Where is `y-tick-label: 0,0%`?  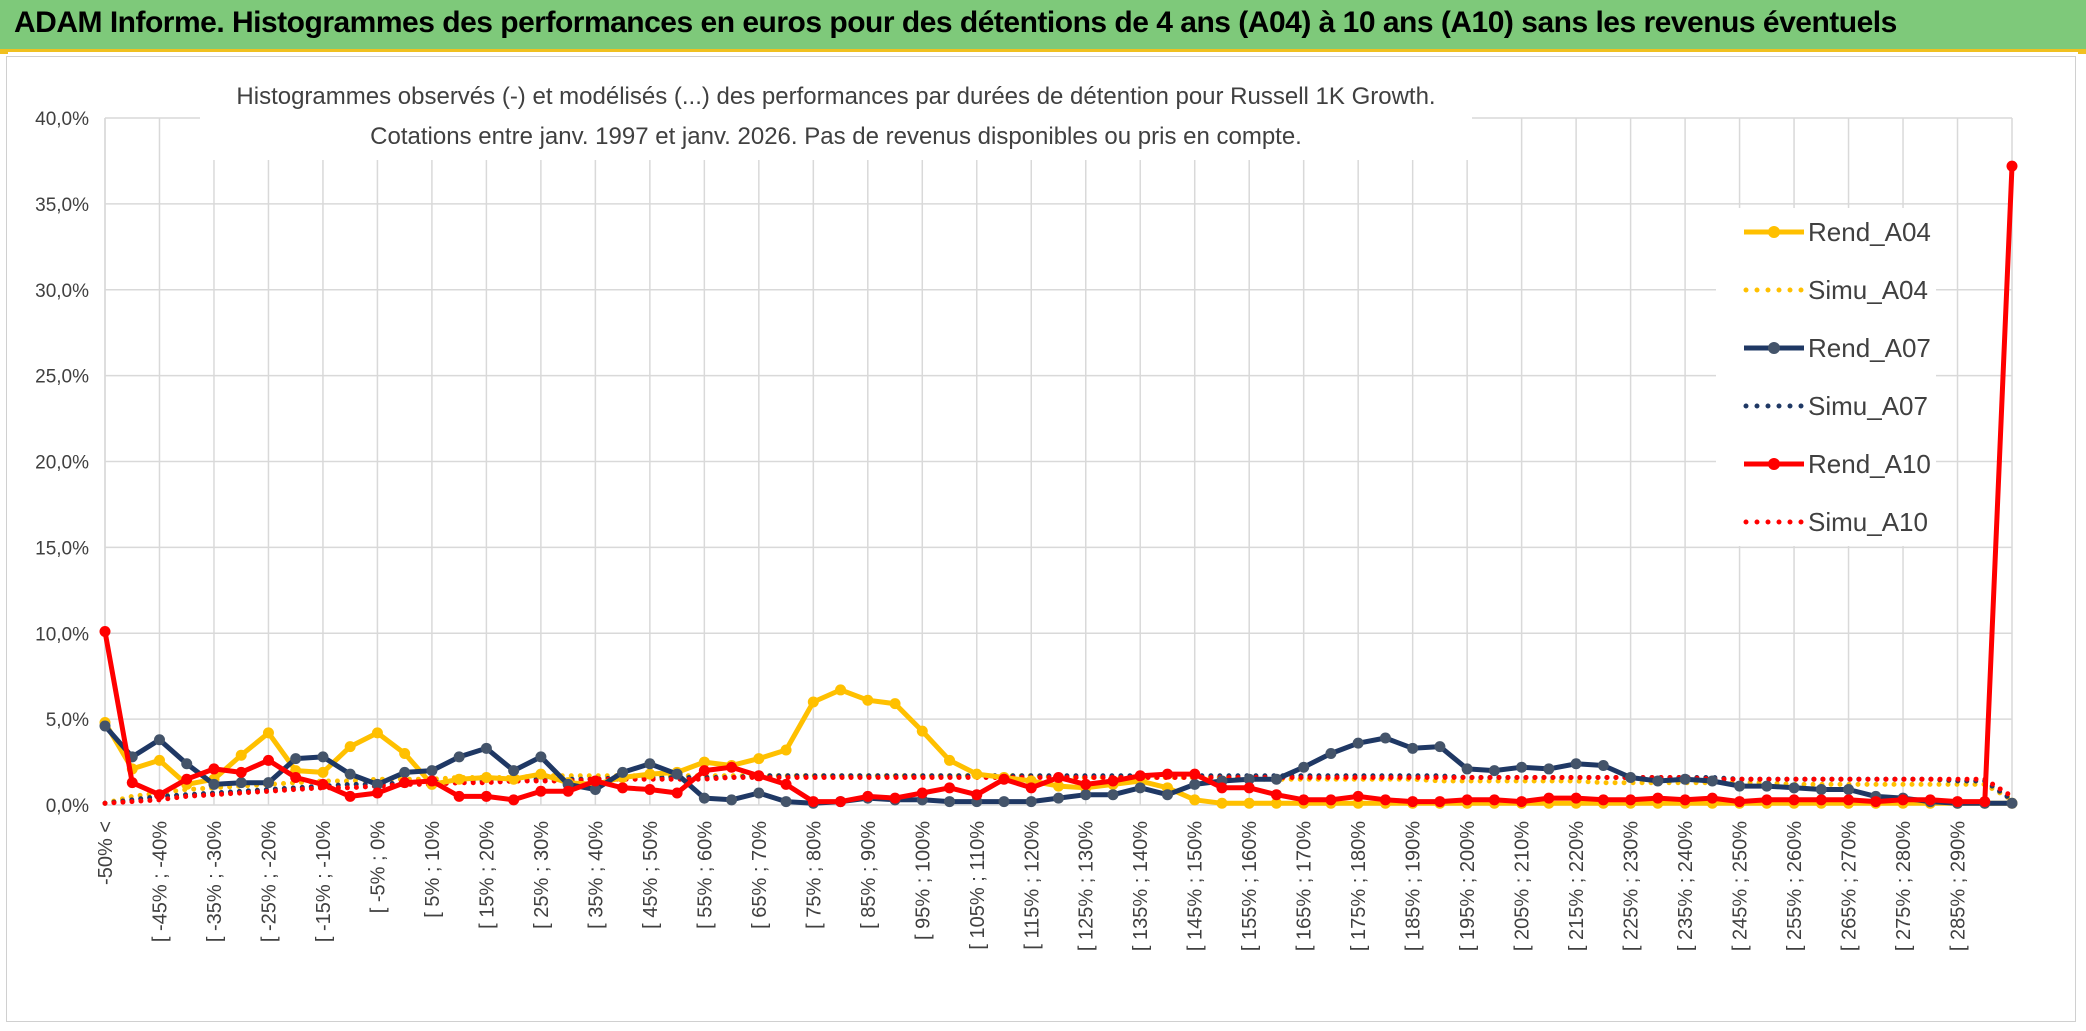 y-tick-label: 0,0% is located at coordinates (67, 806).